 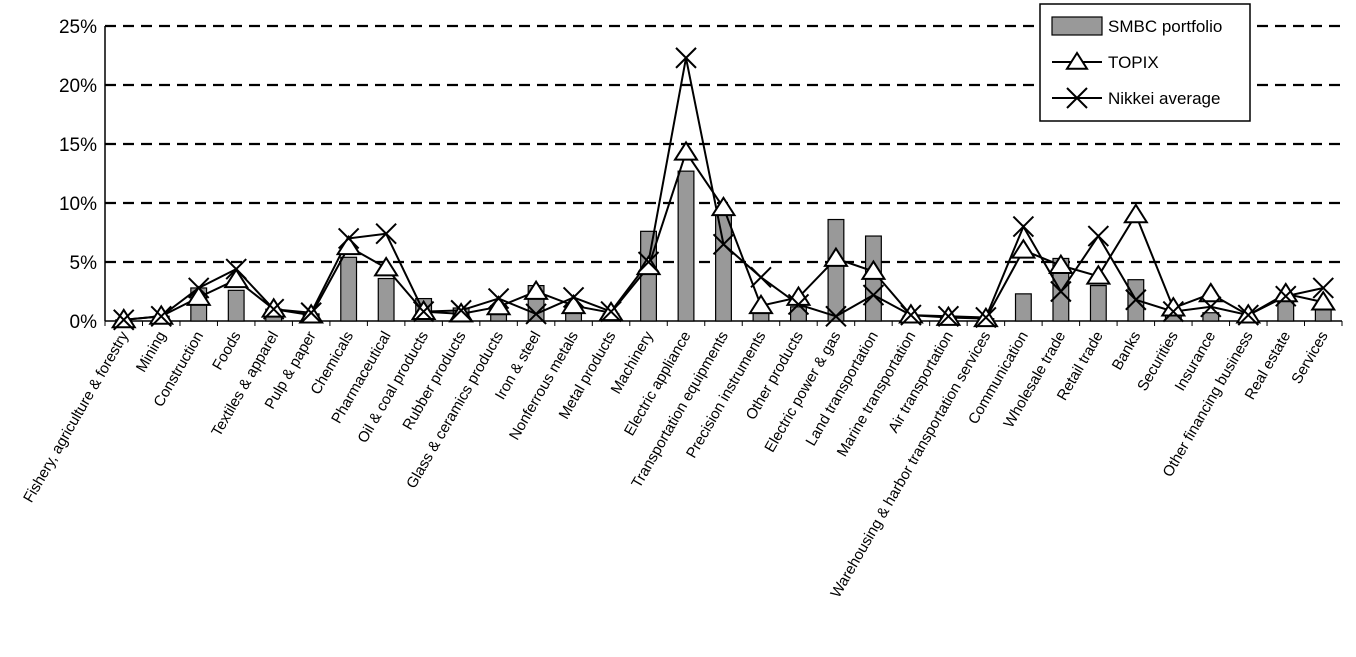 What do you see at coordinates (78, 86) in the screenshot?
I see `y-tick-label: 20%` at bounding box center [78, 86].